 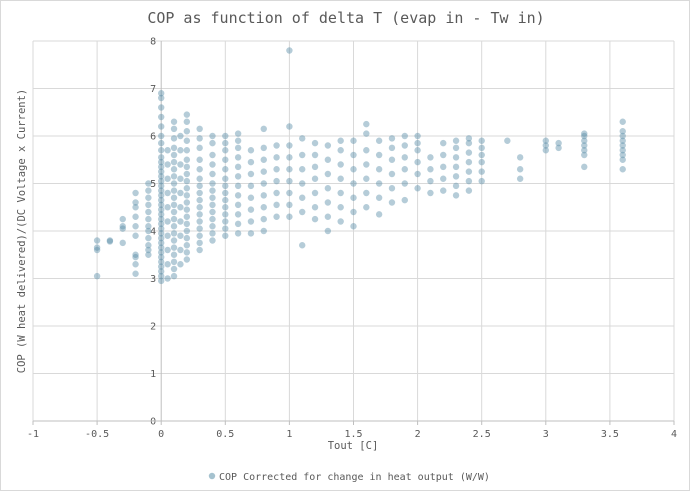 What do you see at coordinates (153, 279) in the screenshot?
I see `y-tick-label: 3` at bounding box center [153, 279].